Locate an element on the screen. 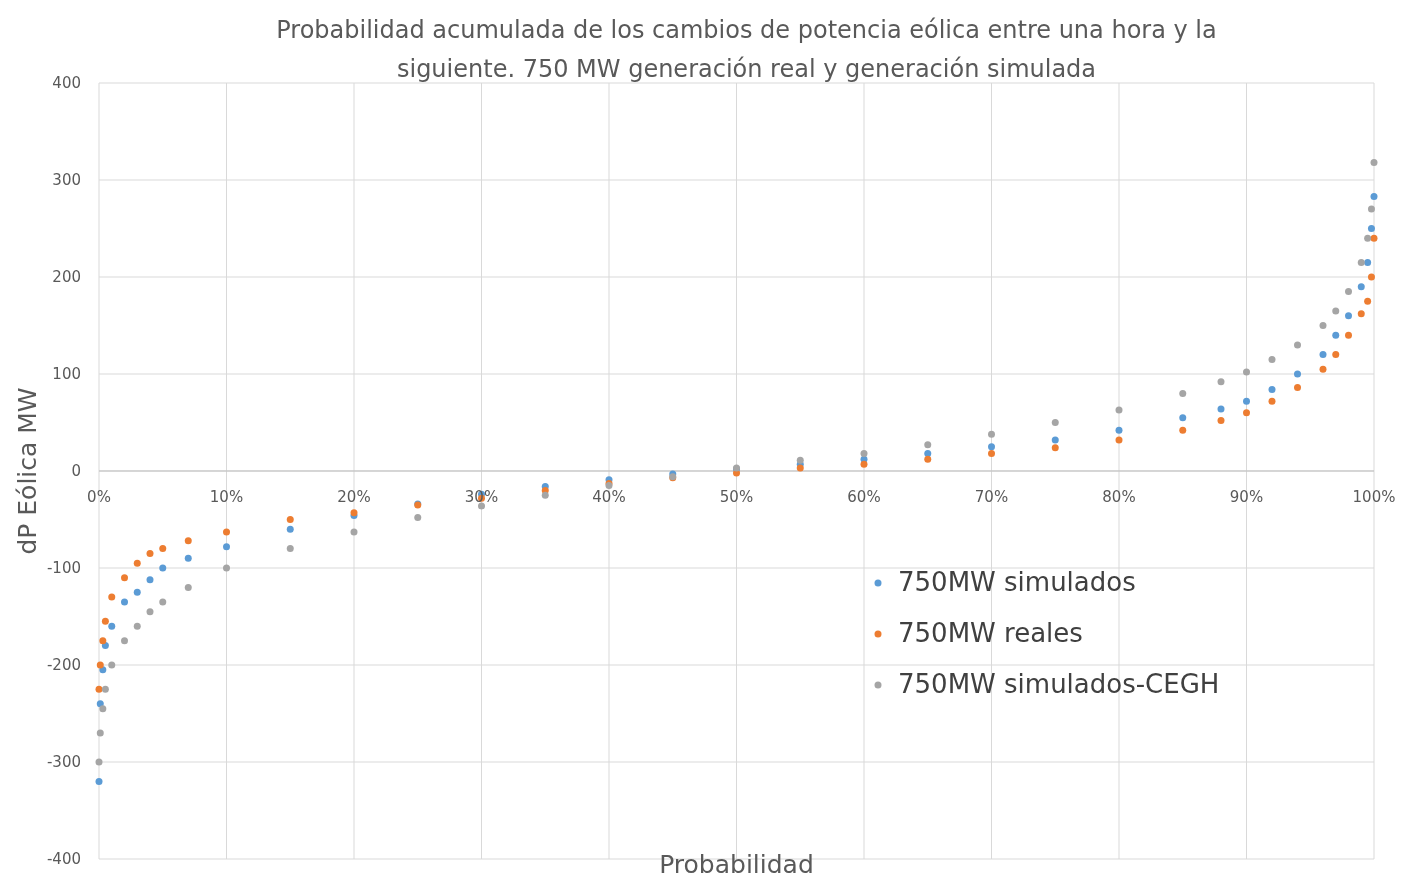 The height and width of the screenshot is (885, 1412). y-tick-label: 100 is located at coordinates (66, 374).